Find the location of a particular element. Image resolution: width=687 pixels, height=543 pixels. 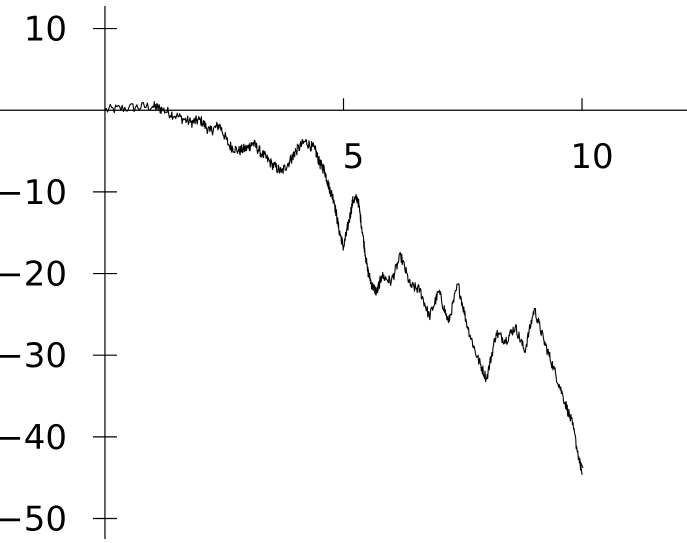

y-tick-label: −10 is located at coordinates (33, 193).